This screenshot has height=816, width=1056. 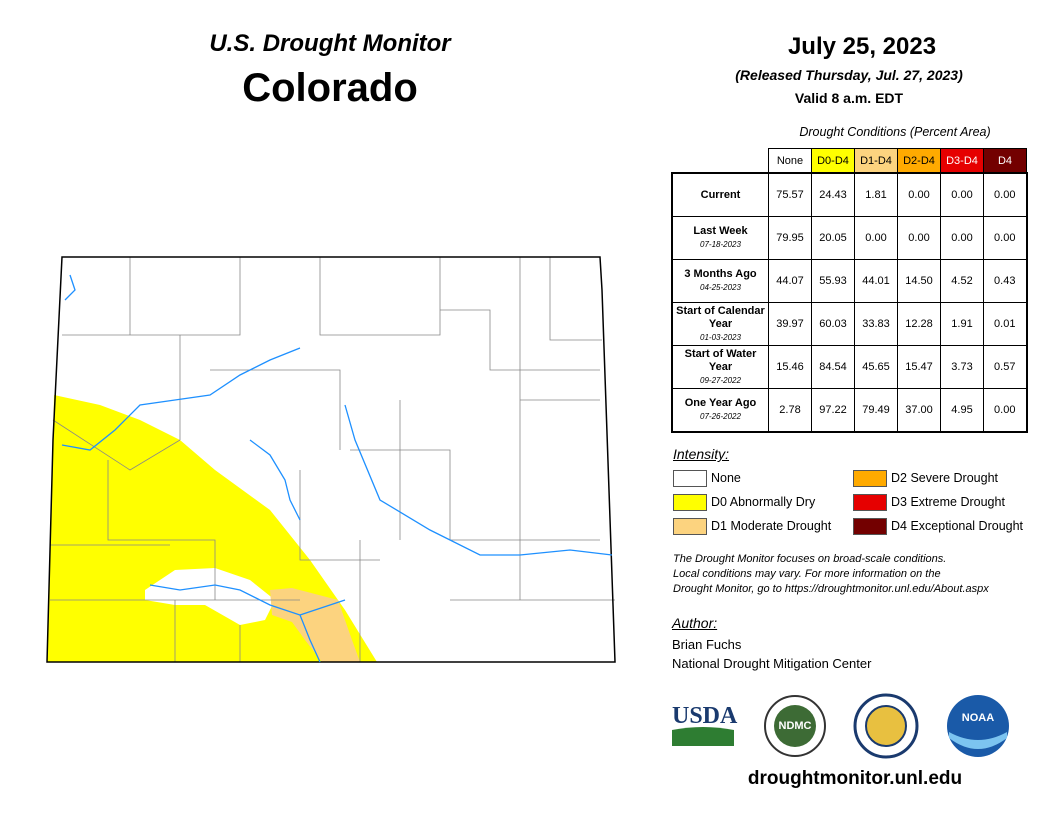 What do you see at coordinates (919, 324) in the screenshot?
I see `cell: 12.28` at bounding box center [919, 324].